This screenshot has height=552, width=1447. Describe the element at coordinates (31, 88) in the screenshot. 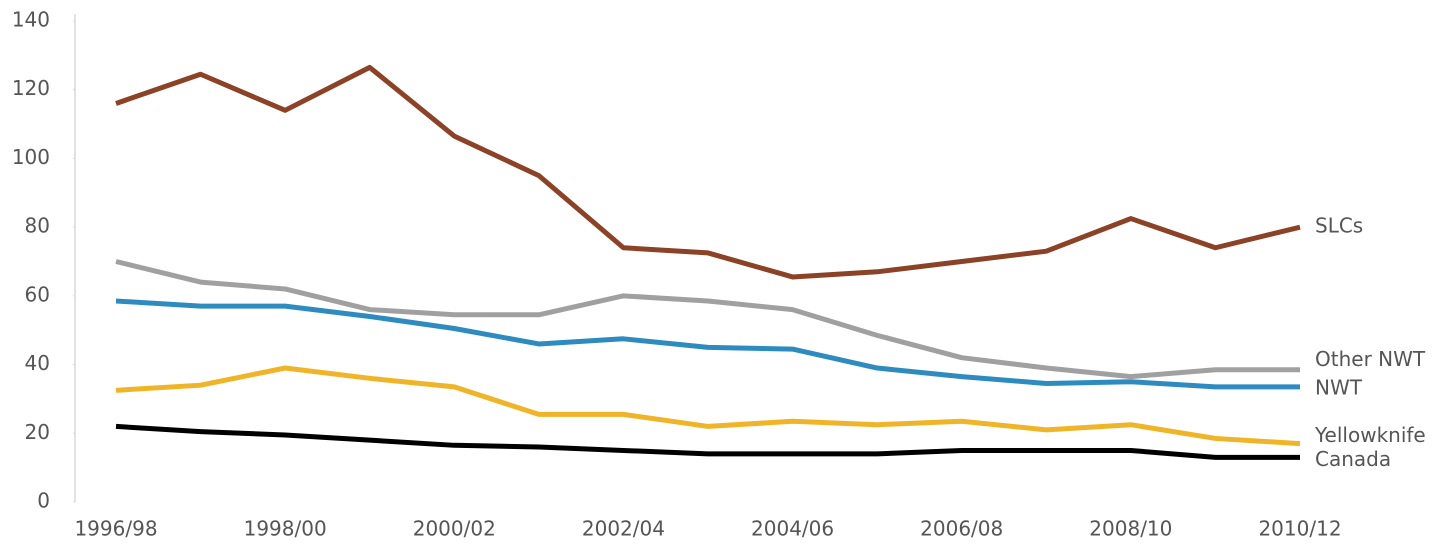

I see `y-tick-label: 120` at that location.